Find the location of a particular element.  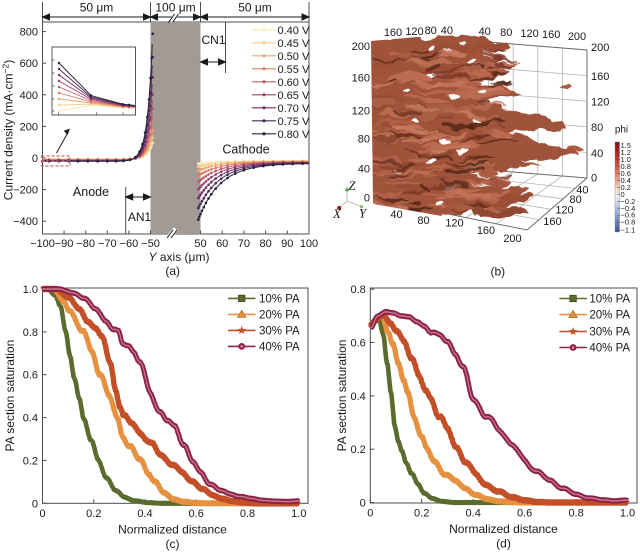

svg-text: phi is located at coordinates (621, 130).